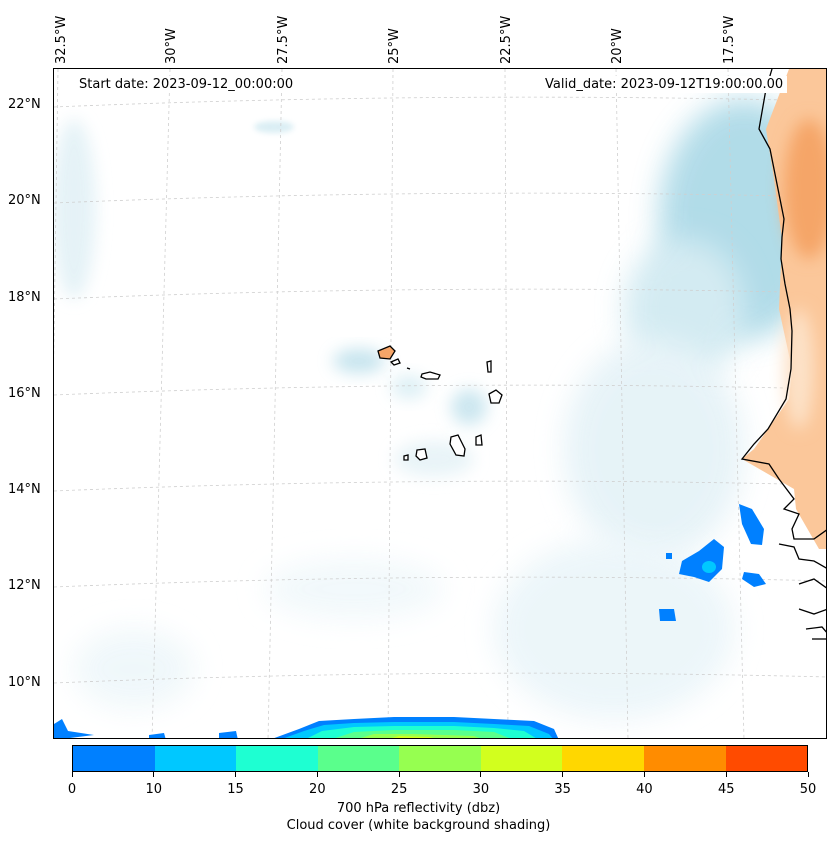 This screenshot has height=843, width=837. What do you see at coordinates (24, 682) in the screenshot?
I see `lat-label-10n: 10°N` at bounding box center [24, 682].